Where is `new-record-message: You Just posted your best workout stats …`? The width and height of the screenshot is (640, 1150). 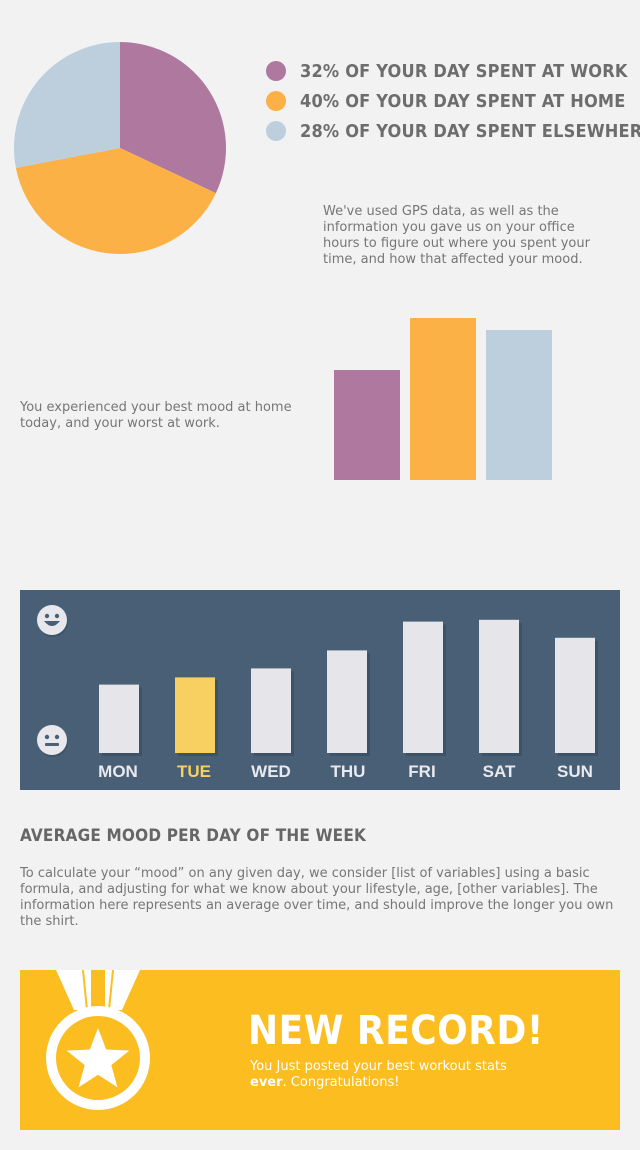
new-record-message: You Just posted your best workout stats … is located at coordinates (390, 1075).